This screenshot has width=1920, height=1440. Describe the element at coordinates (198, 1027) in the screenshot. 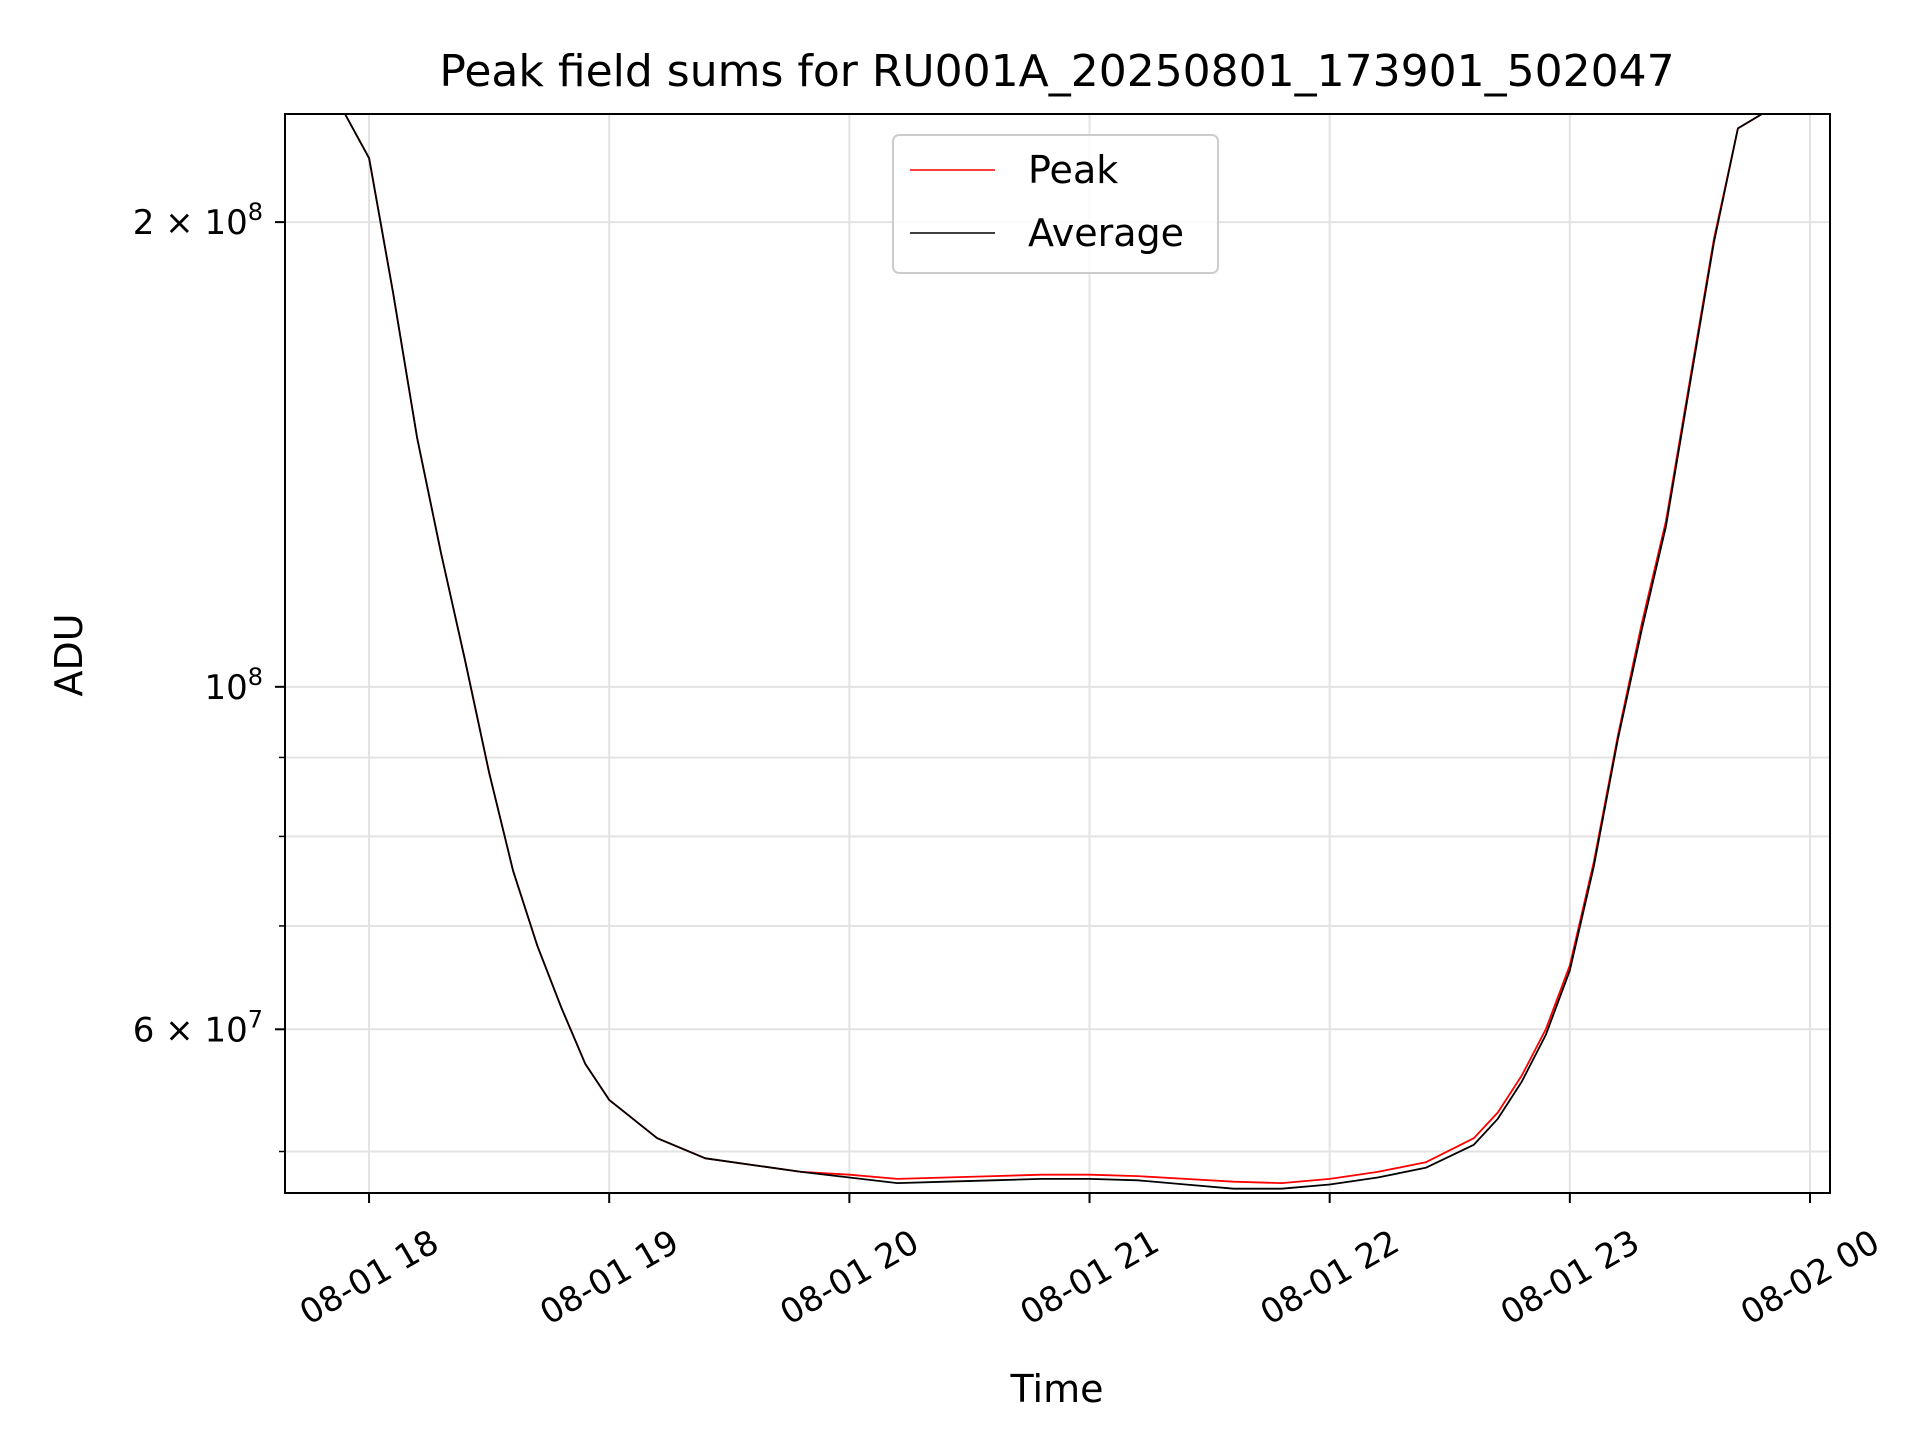

I see `y-tick-label: 6 × 107` at that location.